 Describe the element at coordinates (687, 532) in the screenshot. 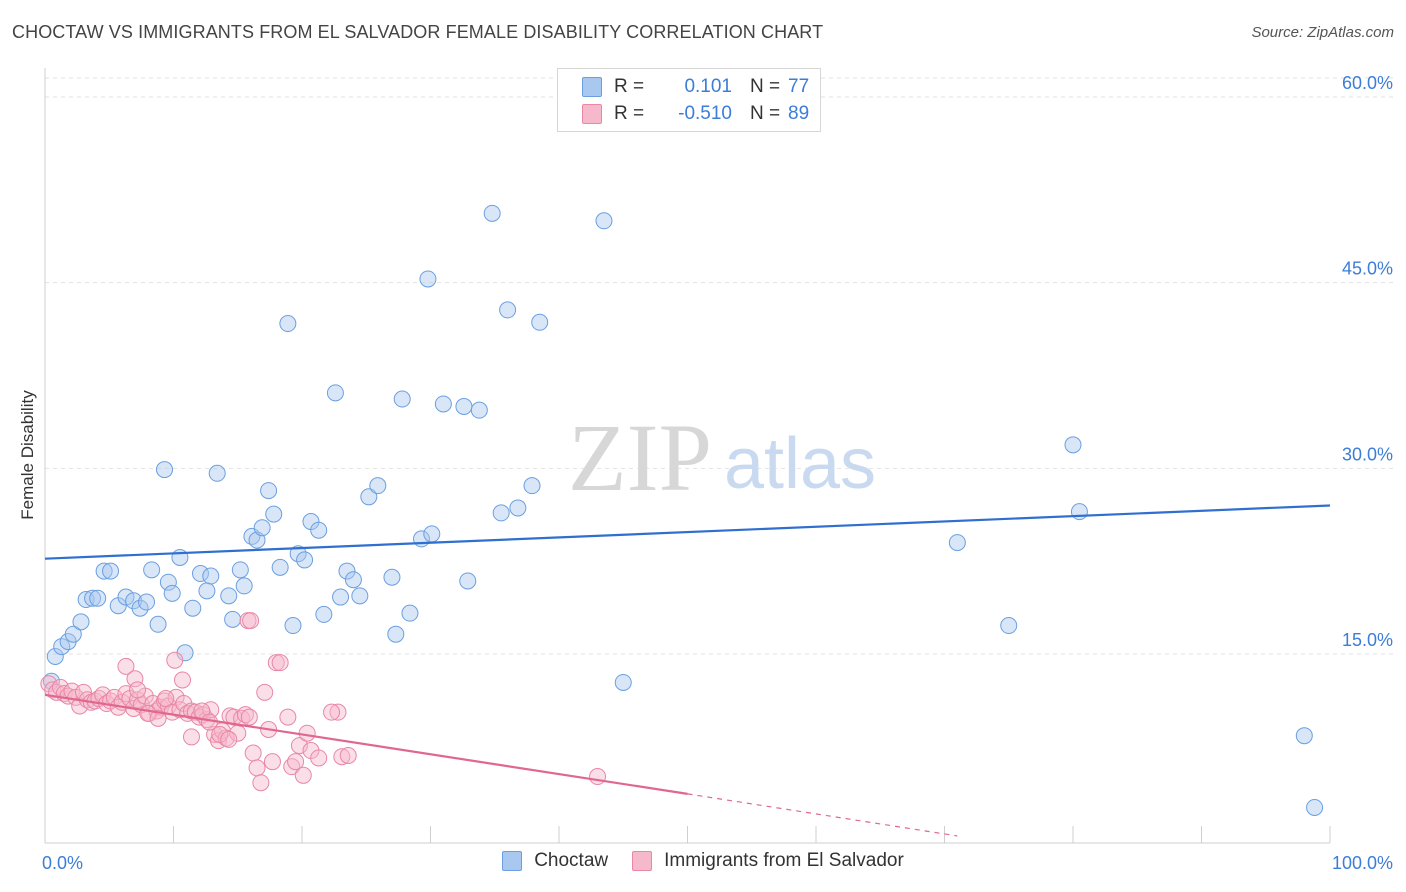

I see `trend-line-choctaw` at that location.